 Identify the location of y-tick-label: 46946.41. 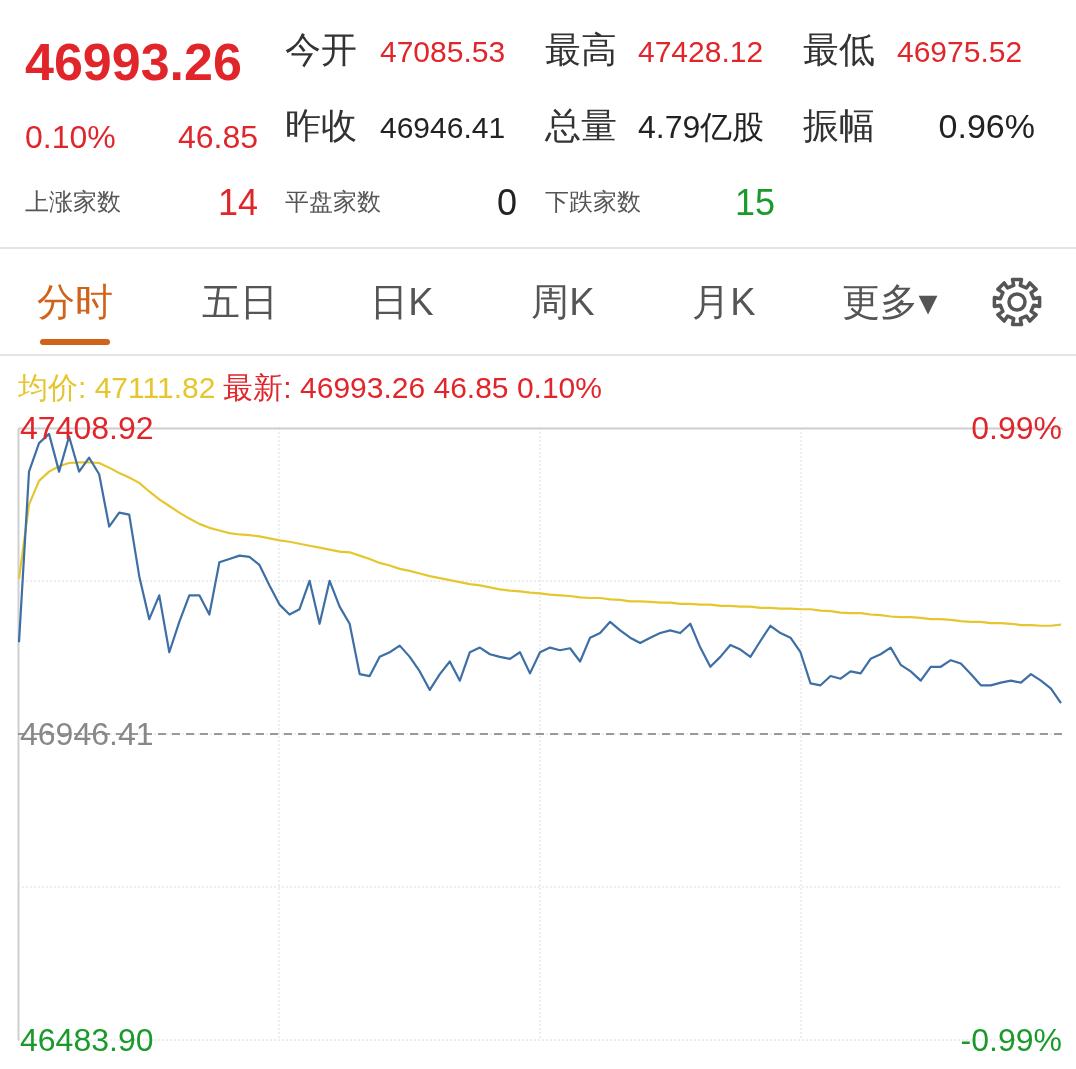
(87, 734).